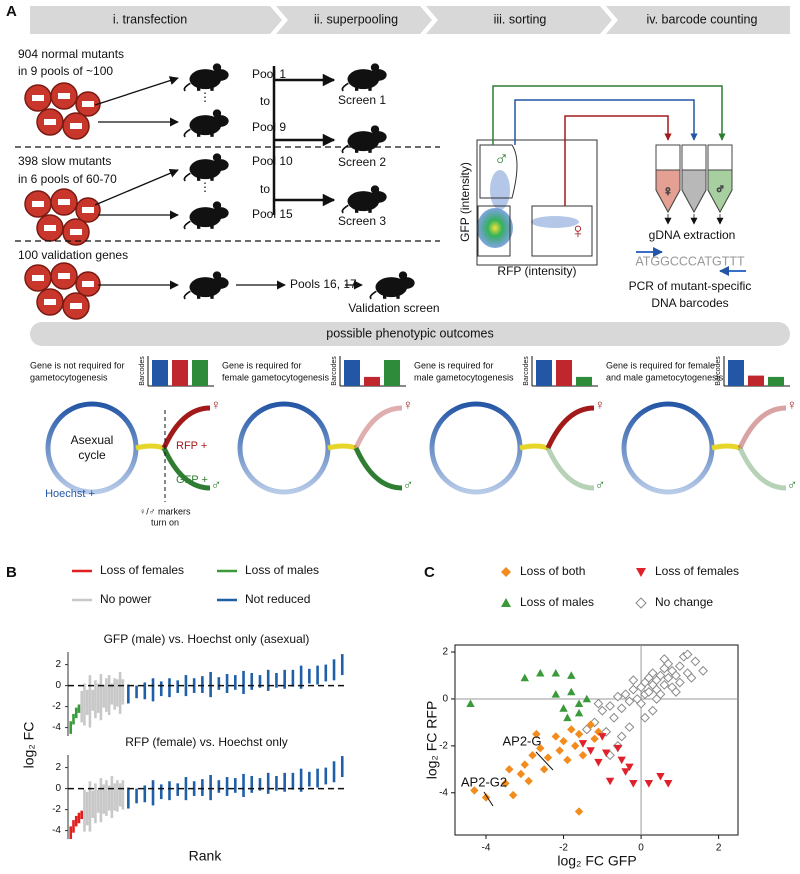 The image size is (800, 874). I want to click on pcr-text: PCR of mutant-specific, so click(690, 286).